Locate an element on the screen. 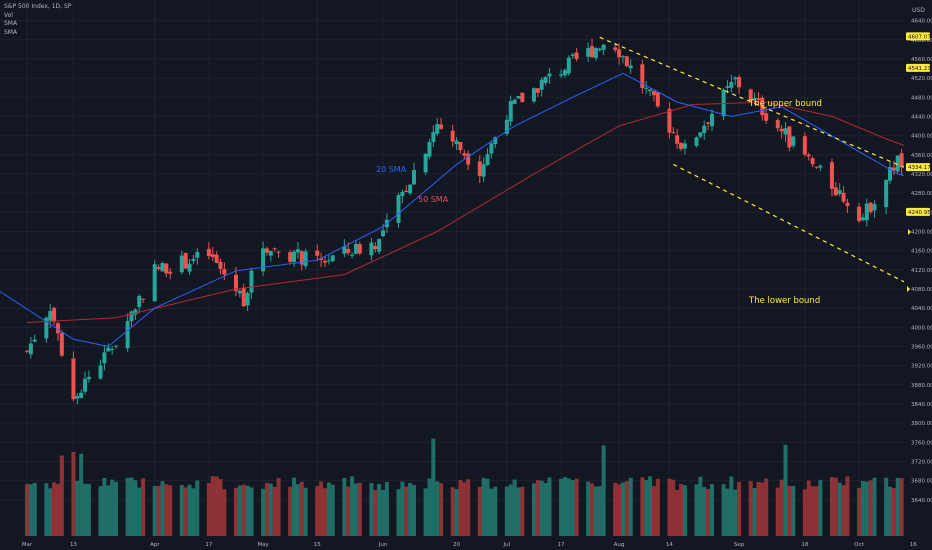 The height and width of the screenshot is (550, 932). y-tick-label: 4400.00 is located at coordinates (921, 137).